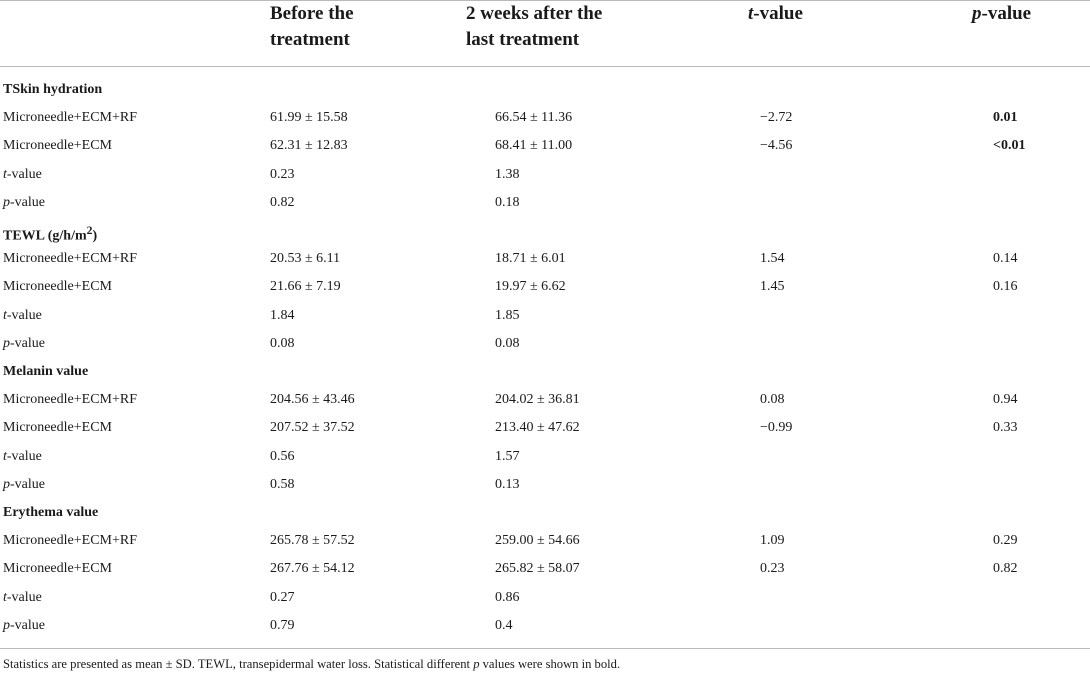 Image resolution: width=1090 pixels, height=678 pixels. I want to click on p-value-cell: 0.01, so click(1005, 117).